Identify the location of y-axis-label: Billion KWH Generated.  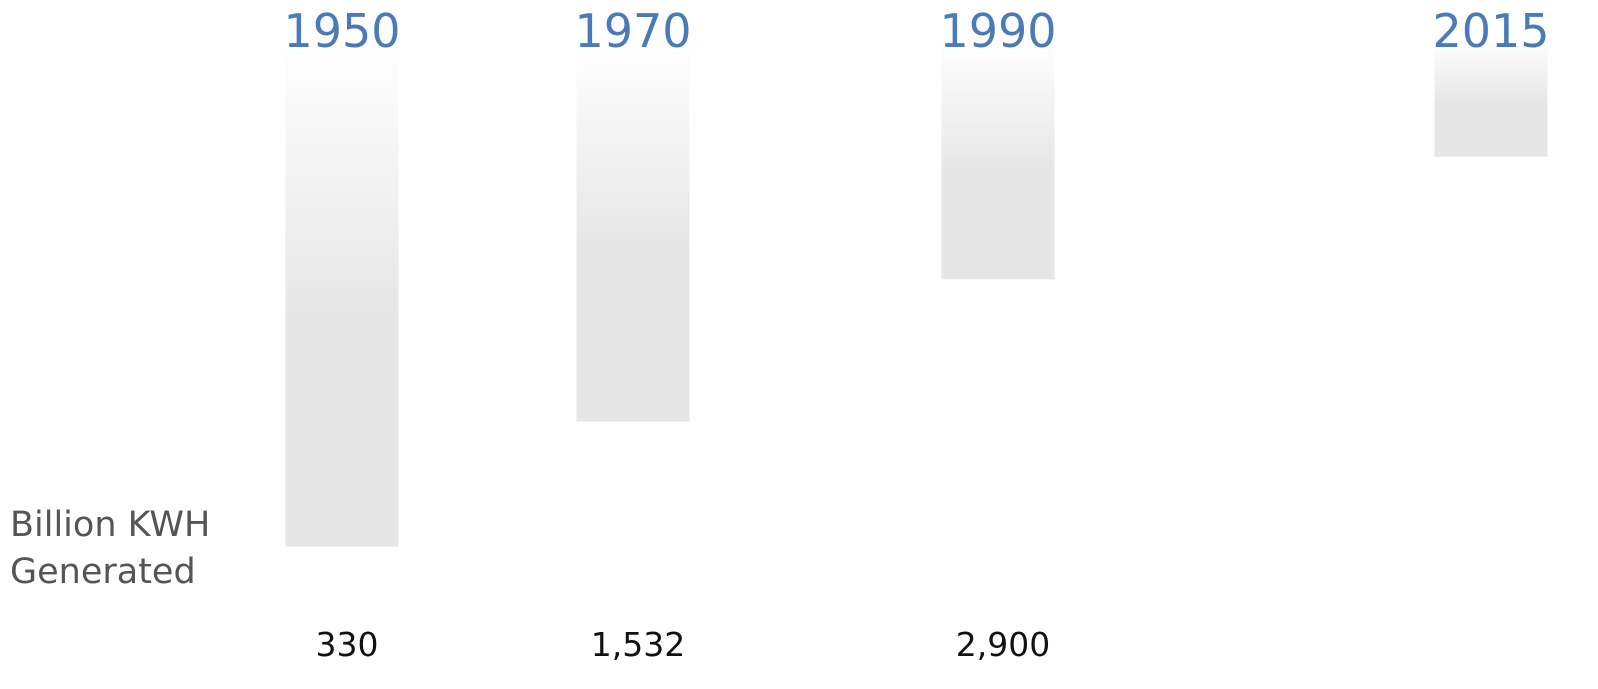
(110, 548).